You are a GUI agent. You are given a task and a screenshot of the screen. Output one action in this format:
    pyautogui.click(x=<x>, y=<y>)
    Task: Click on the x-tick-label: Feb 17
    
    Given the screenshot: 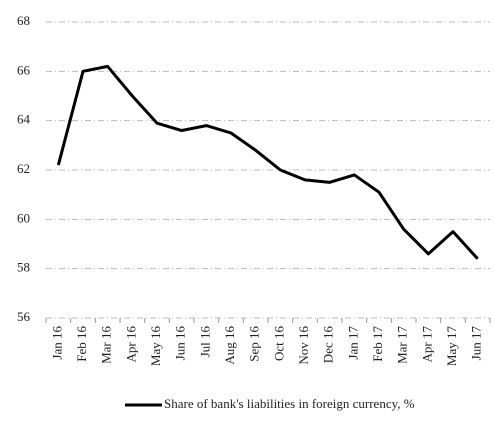 What is the action you would take?
    pyautogui.click(x=377, y=344)
    